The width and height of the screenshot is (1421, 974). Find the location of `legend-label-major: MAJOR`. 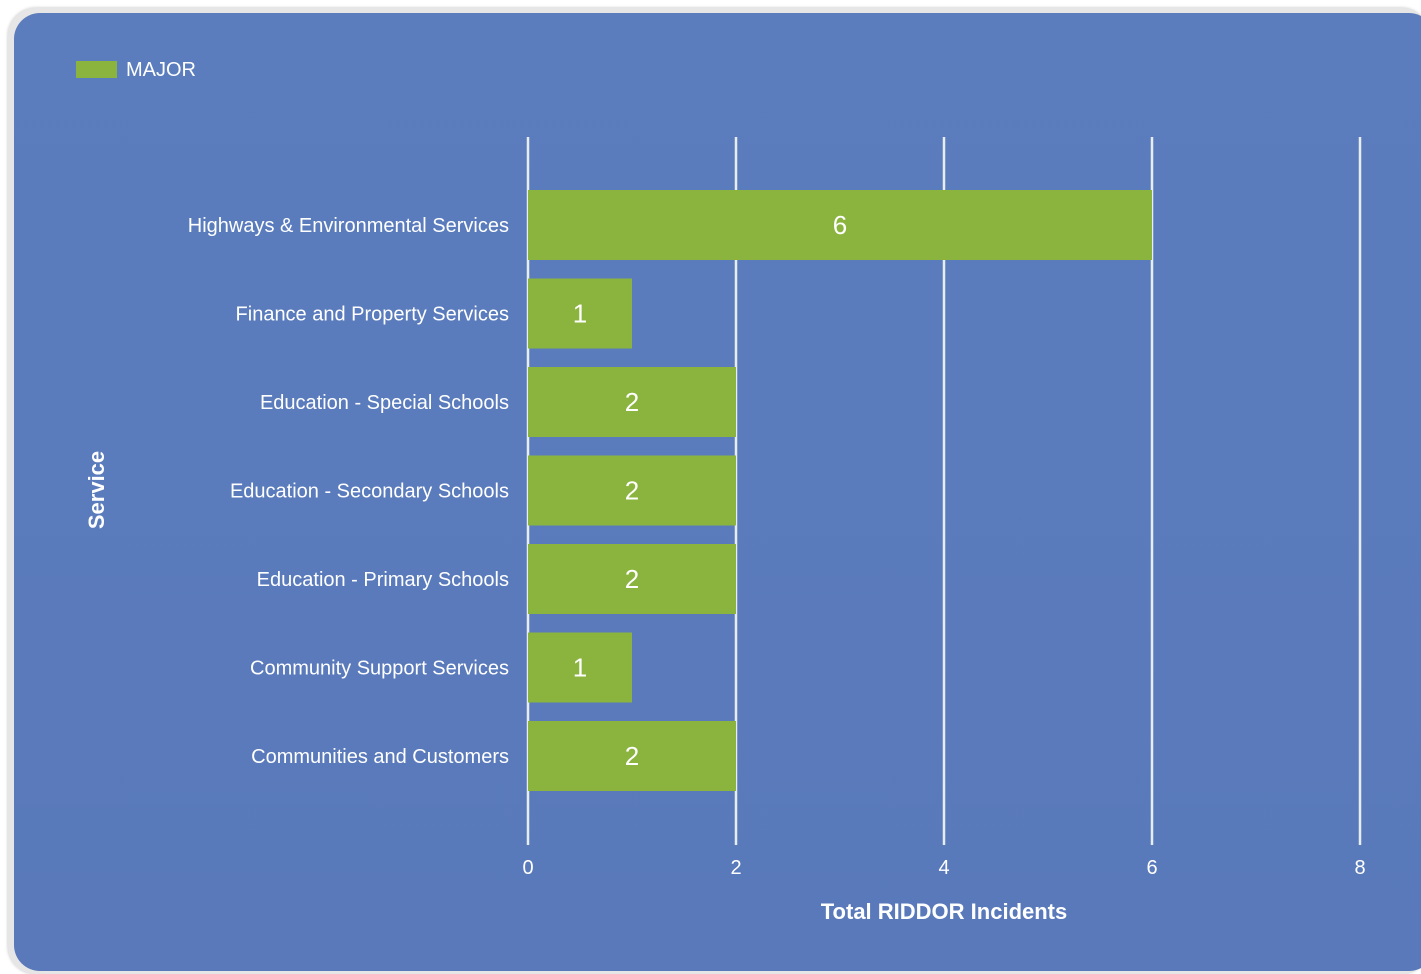

legend-label-major: MAJOR is located at coordinates (161, 70).